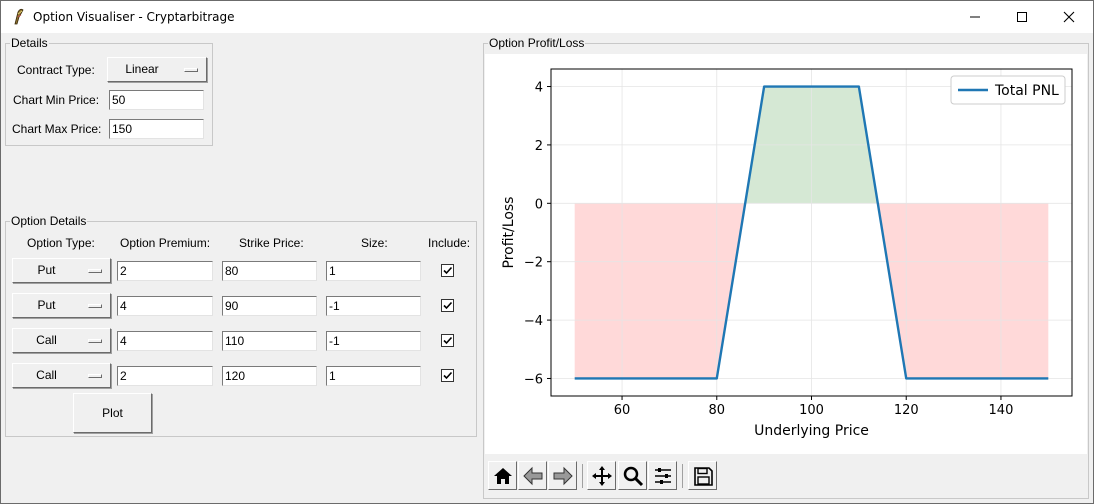 The height and width of the screenshot is (504, 1094). I want to click on chart-min-input: 50, so click(156, 100).